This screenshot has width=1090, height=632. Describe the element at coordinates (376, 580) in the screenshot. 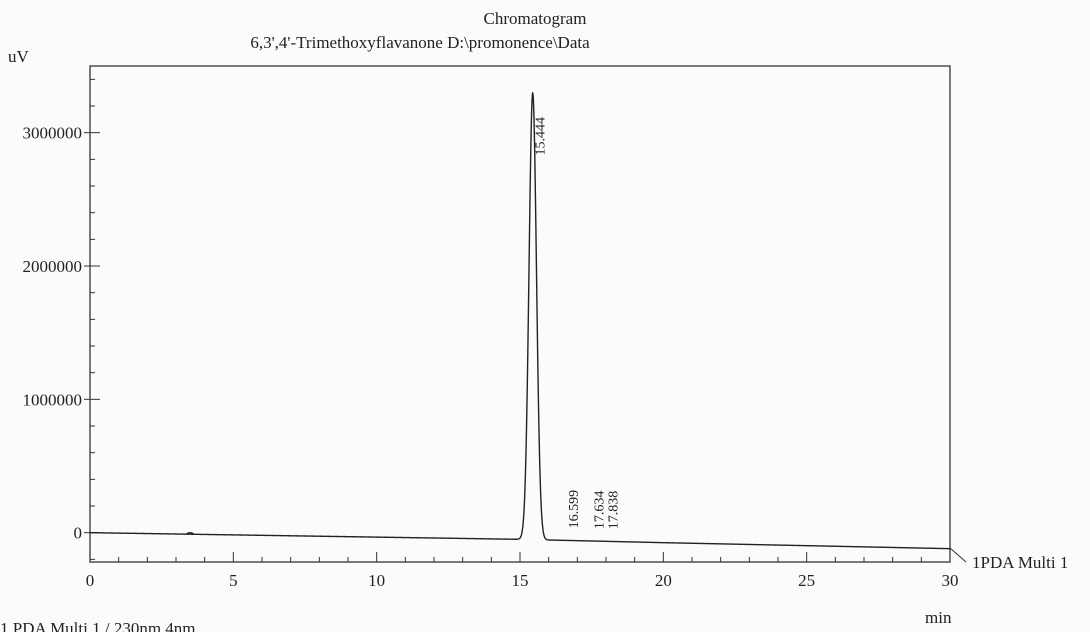

I see `x-tick-label: 10` at that location.